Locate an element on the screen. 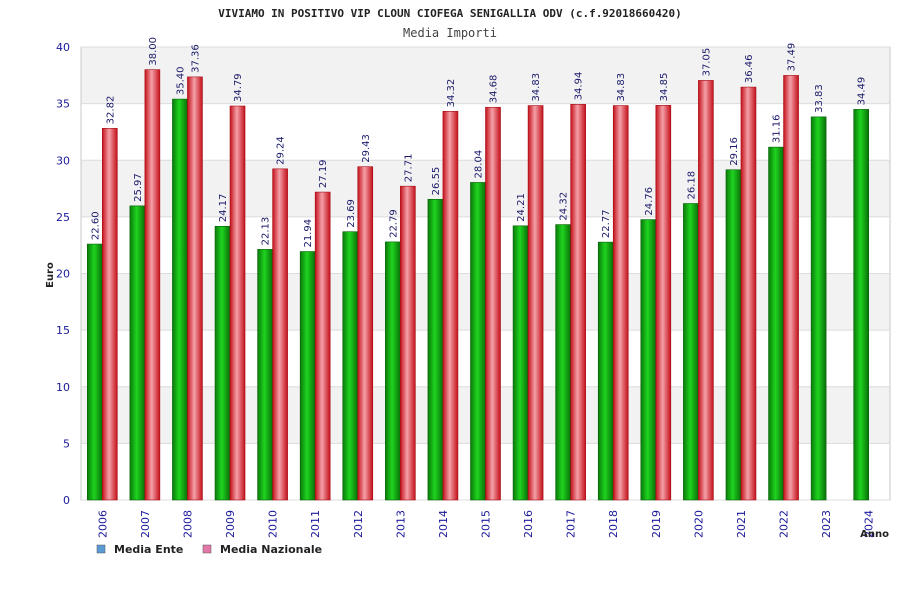  x-tick-label: 2017 is located at coordinates (571, 524).